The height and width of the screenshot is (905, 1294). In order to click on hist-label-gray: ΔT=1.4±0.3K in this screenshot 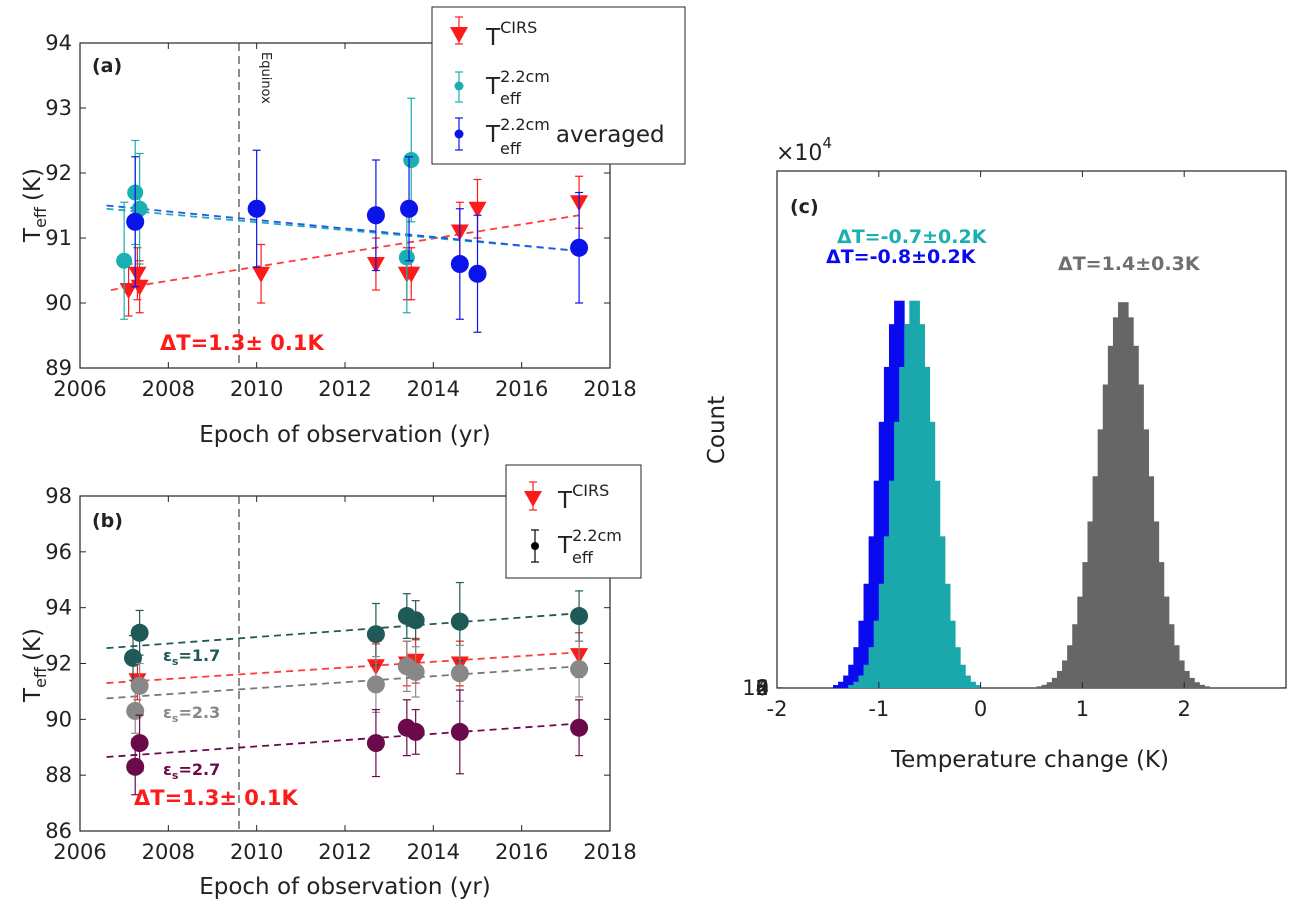, I will do `click(1129, 264)`.